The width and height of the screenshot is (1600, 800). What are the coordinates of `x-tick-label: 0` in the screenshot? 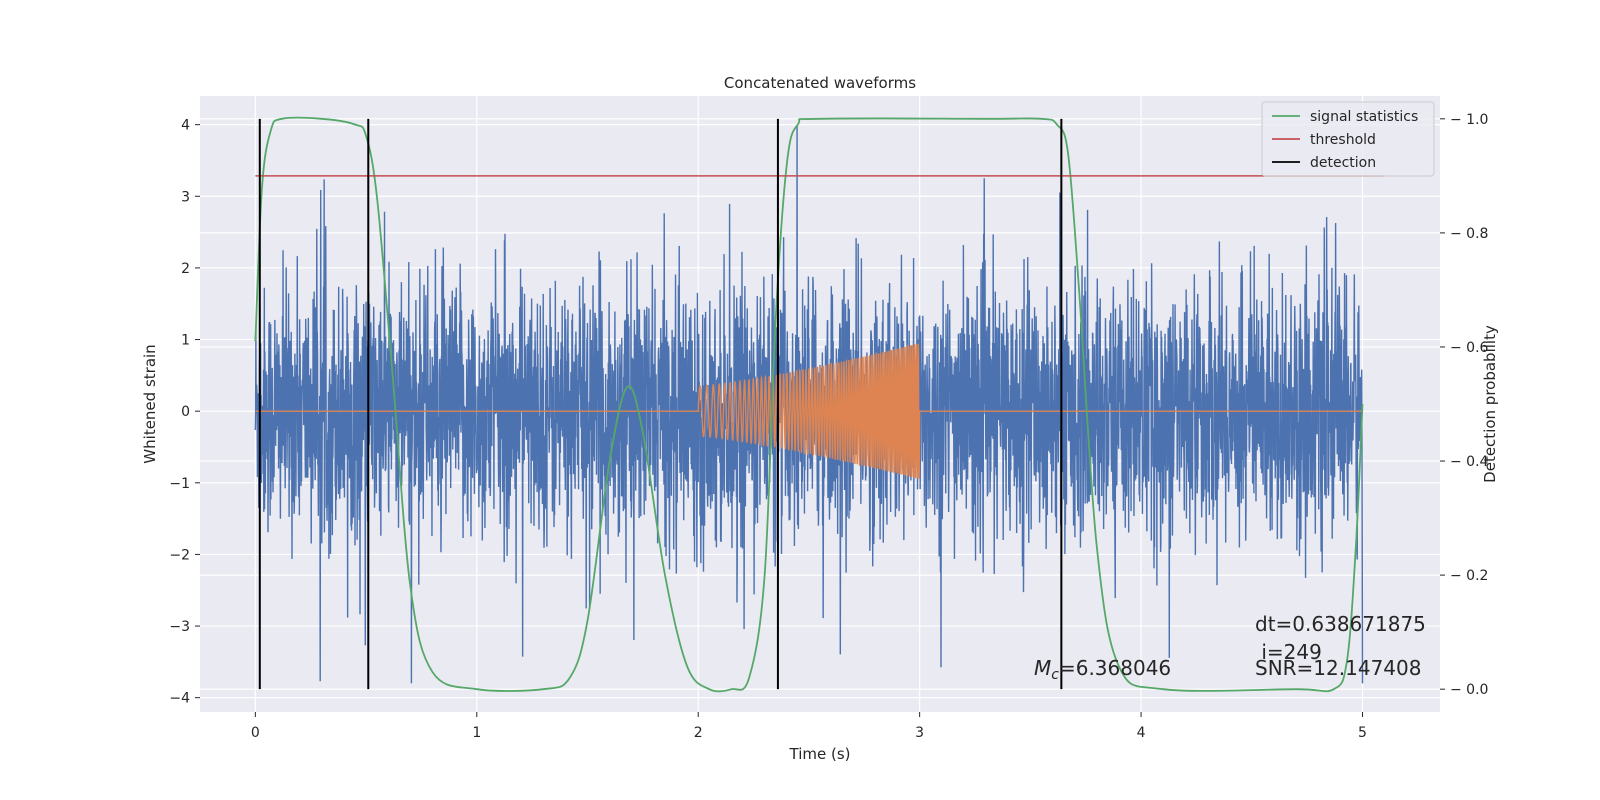 It's located at (255, 733).